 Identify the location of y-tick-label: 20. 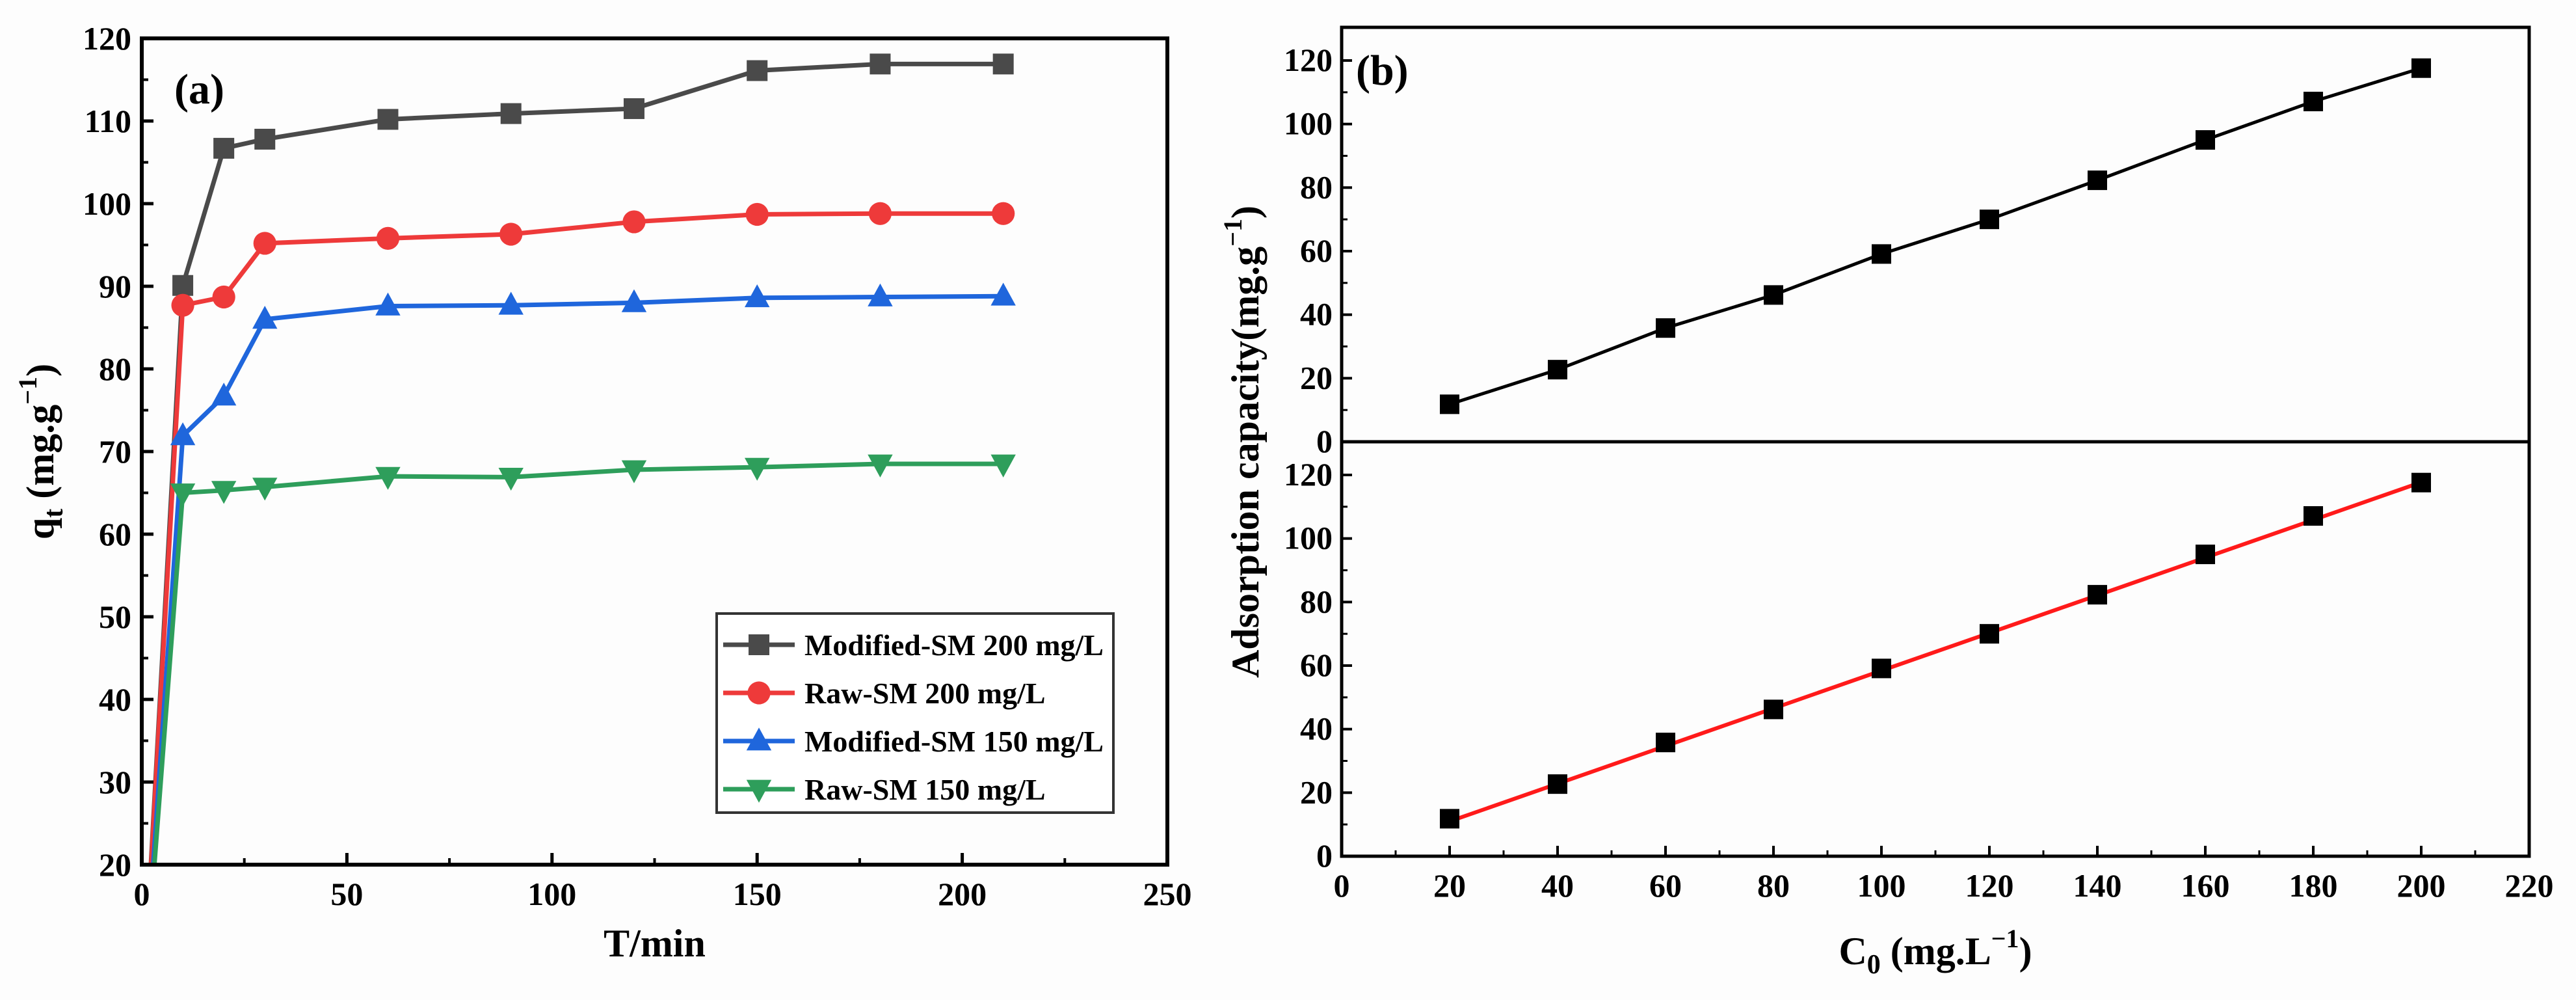
(115, 864).